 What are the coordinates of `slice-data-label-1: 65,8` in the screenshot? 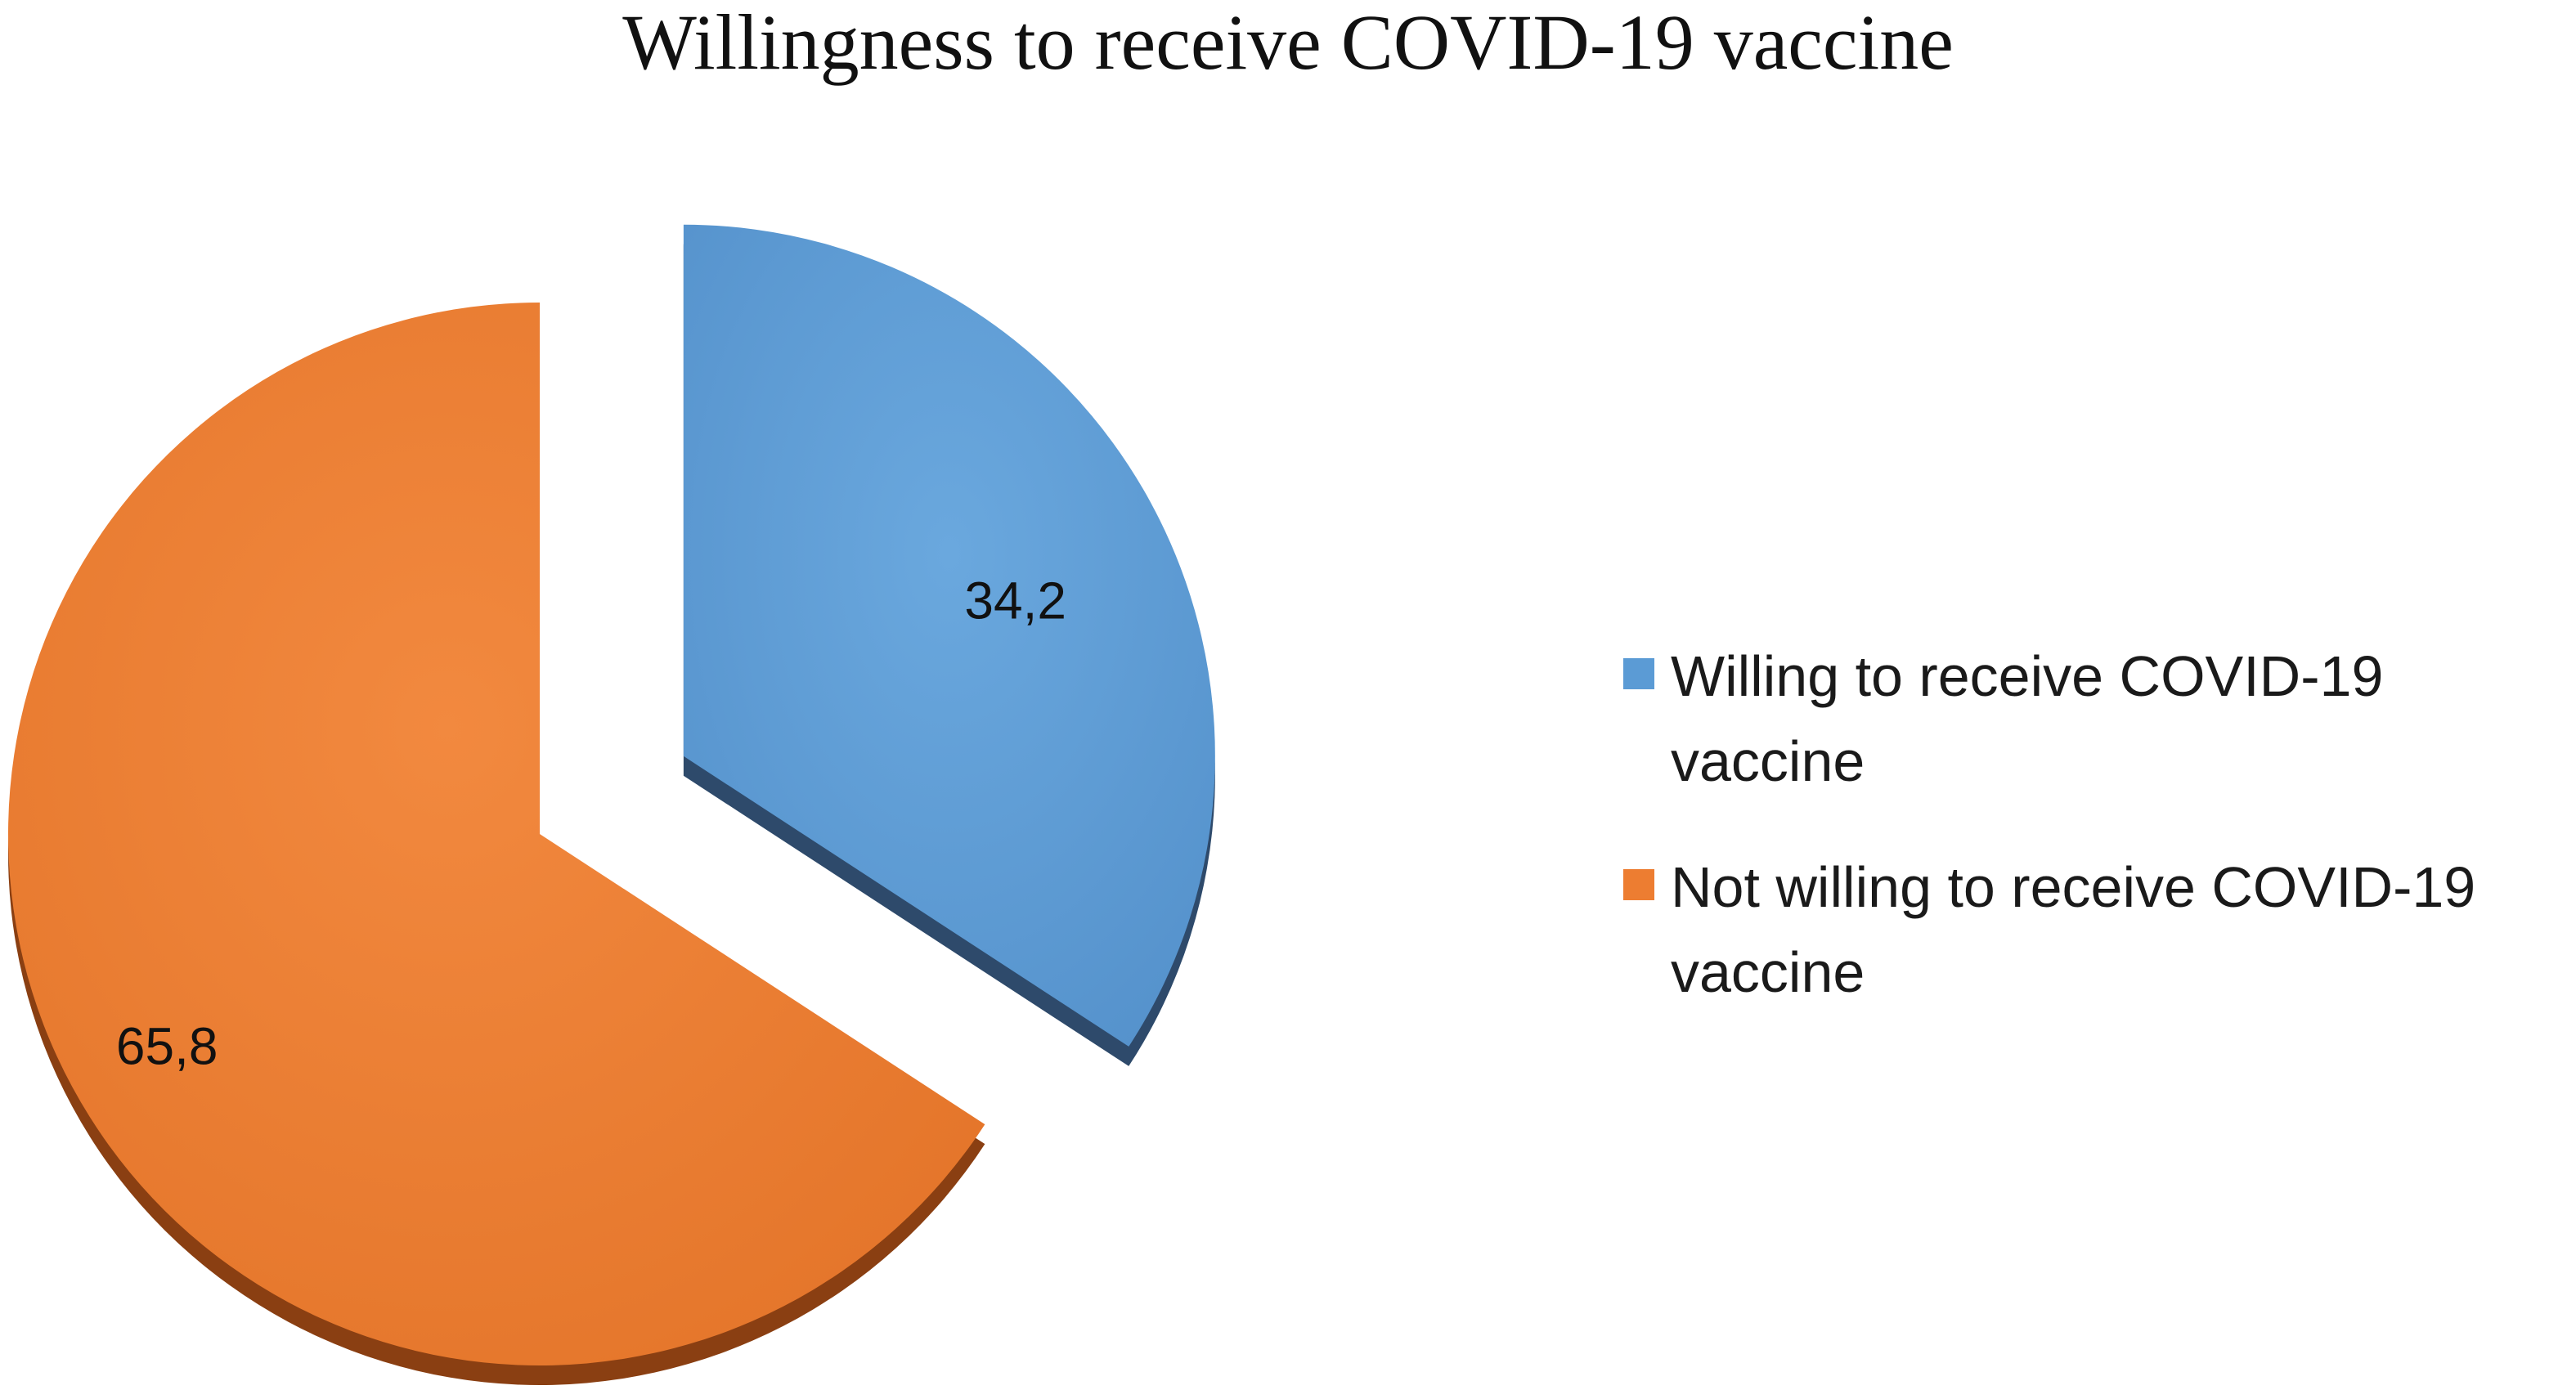 It's located at (167, 1045).